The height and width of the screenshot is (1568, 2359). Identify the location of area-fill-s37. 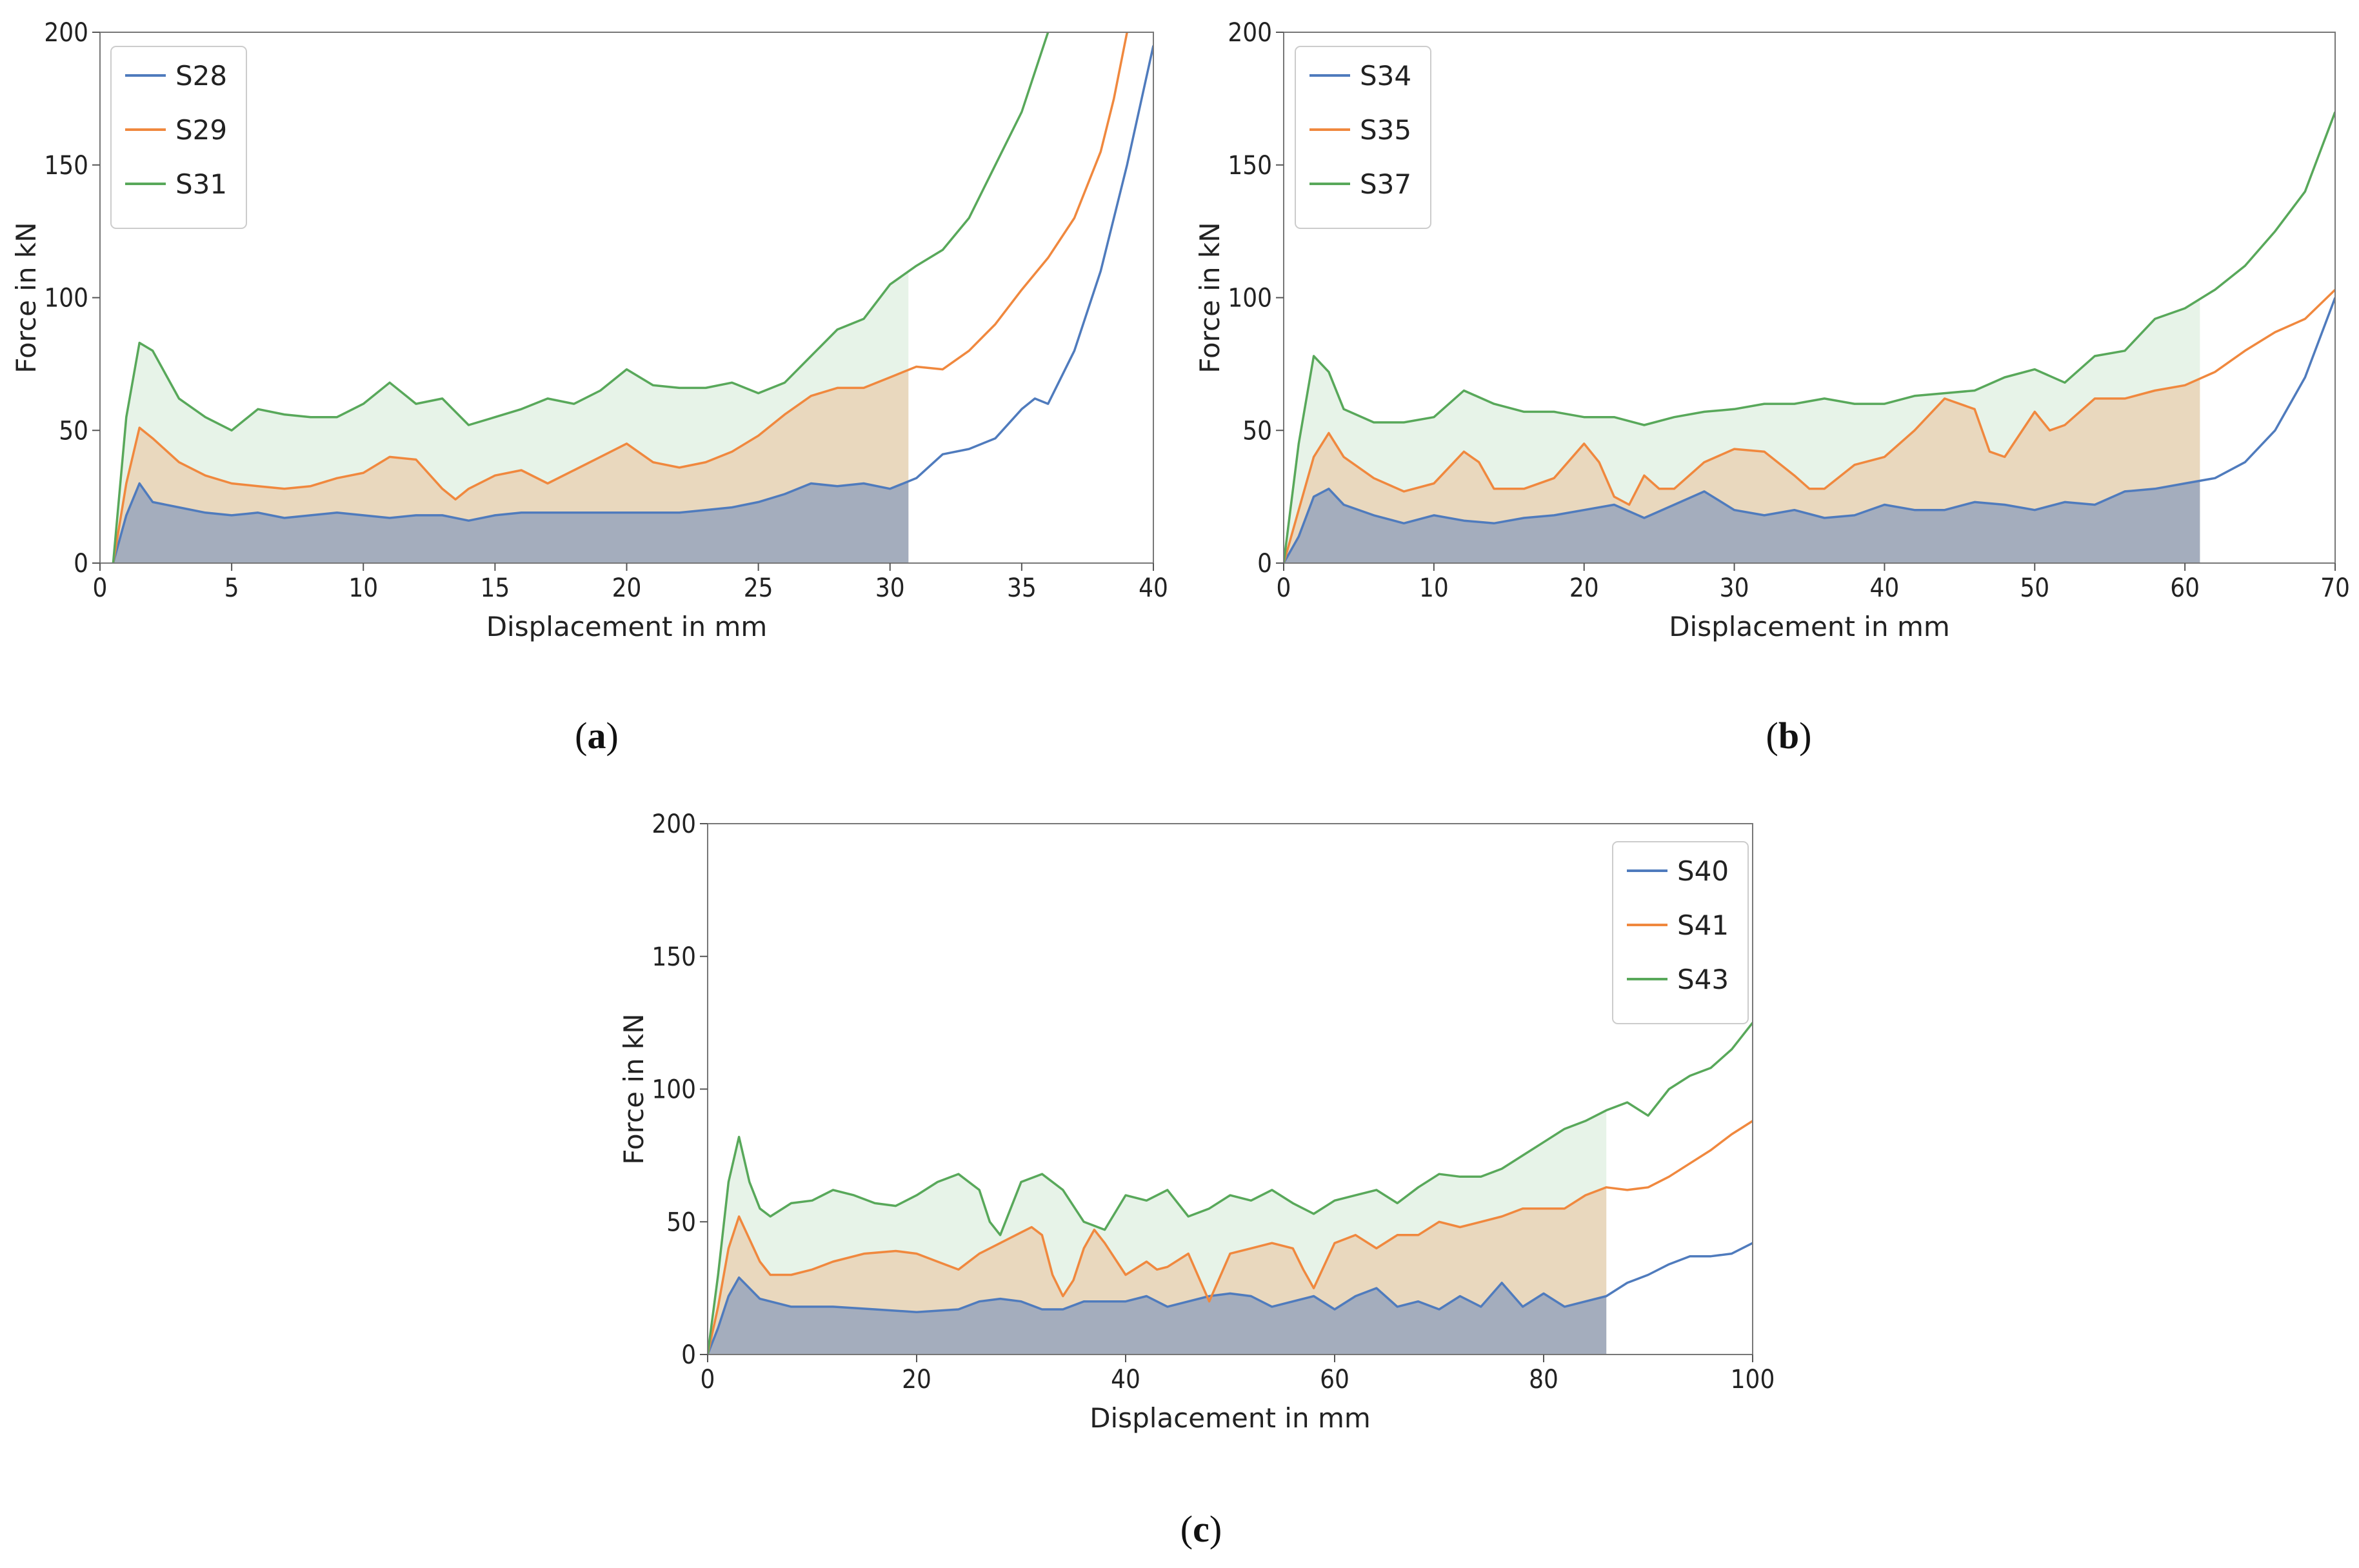
(1742, 431).